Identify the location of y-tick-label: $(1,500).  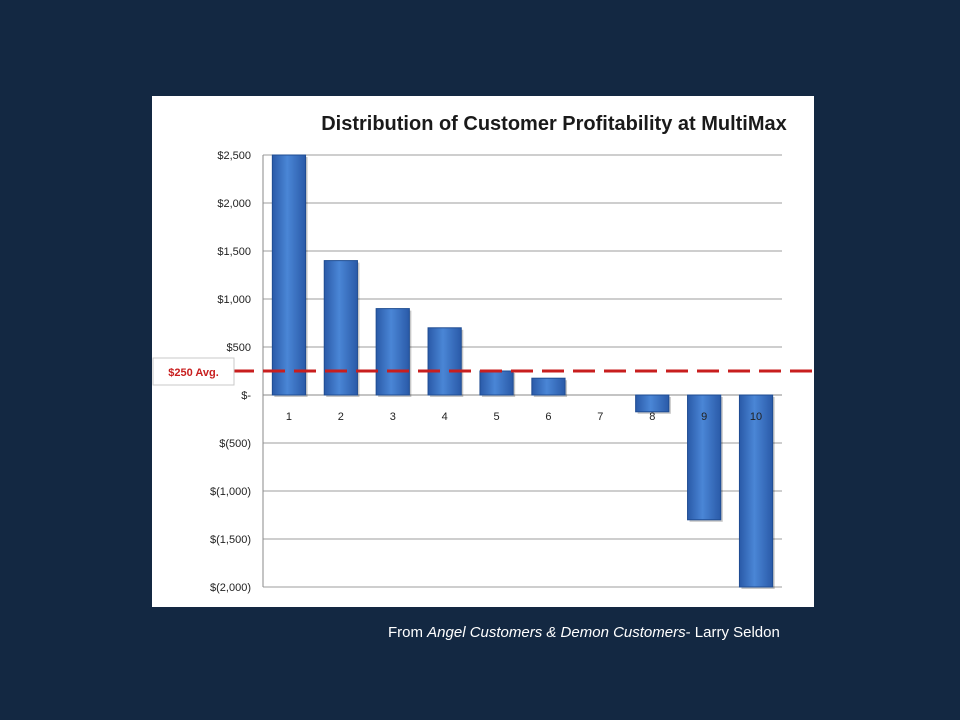
(230, 540).